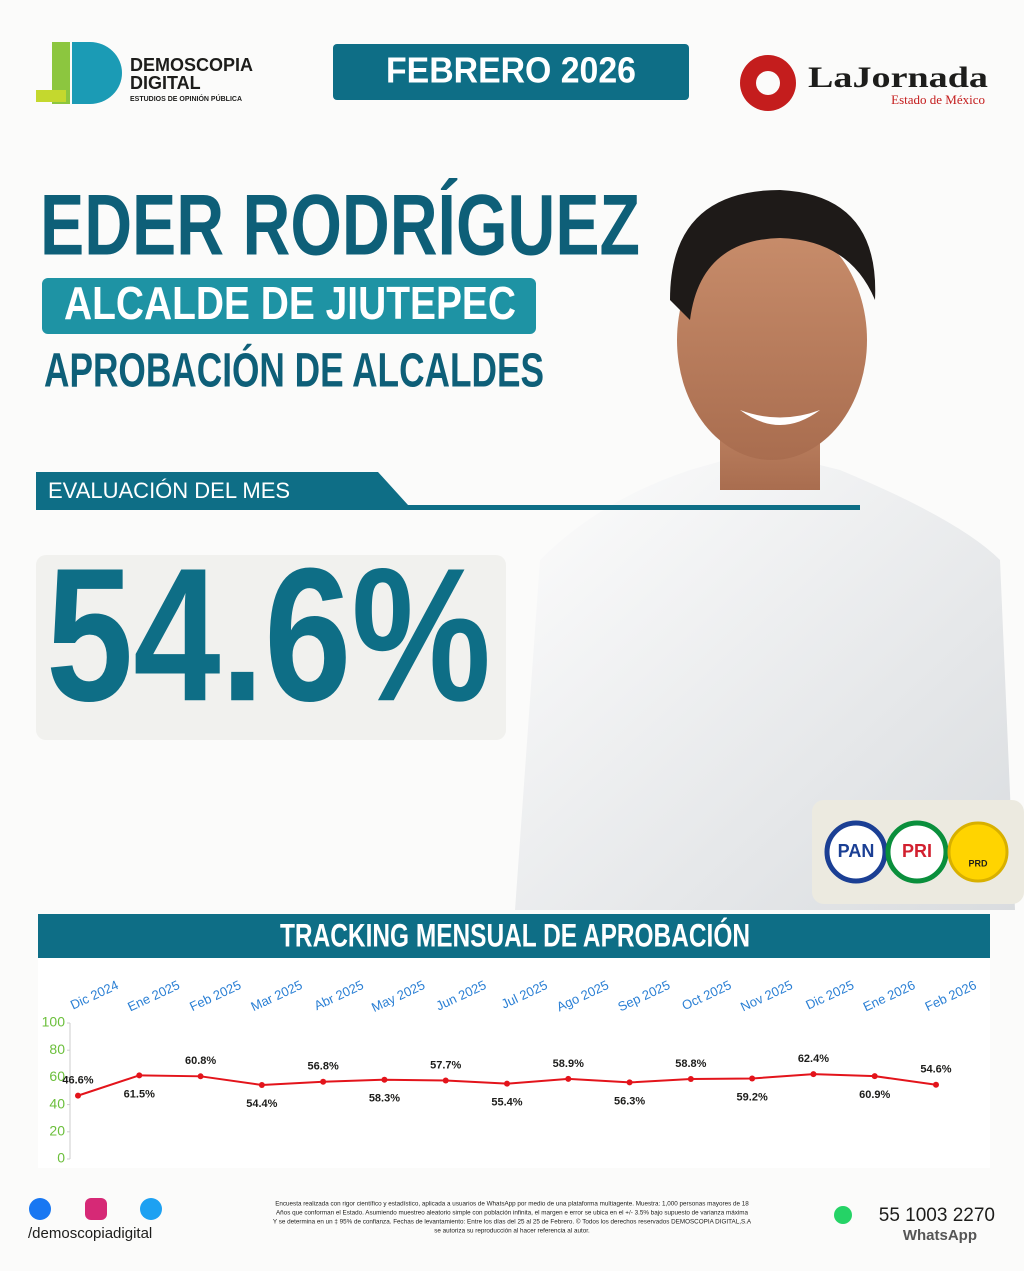  Describe the element at coordinates (384, 1099) in the screenshot. I see `data-label: 58.3%` at that location.